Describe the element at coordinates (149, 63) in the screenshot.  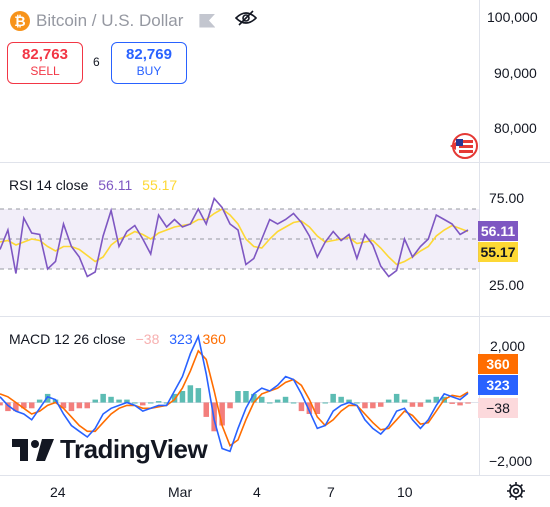
I see `buy-button: 82,769 BUY` at that location.